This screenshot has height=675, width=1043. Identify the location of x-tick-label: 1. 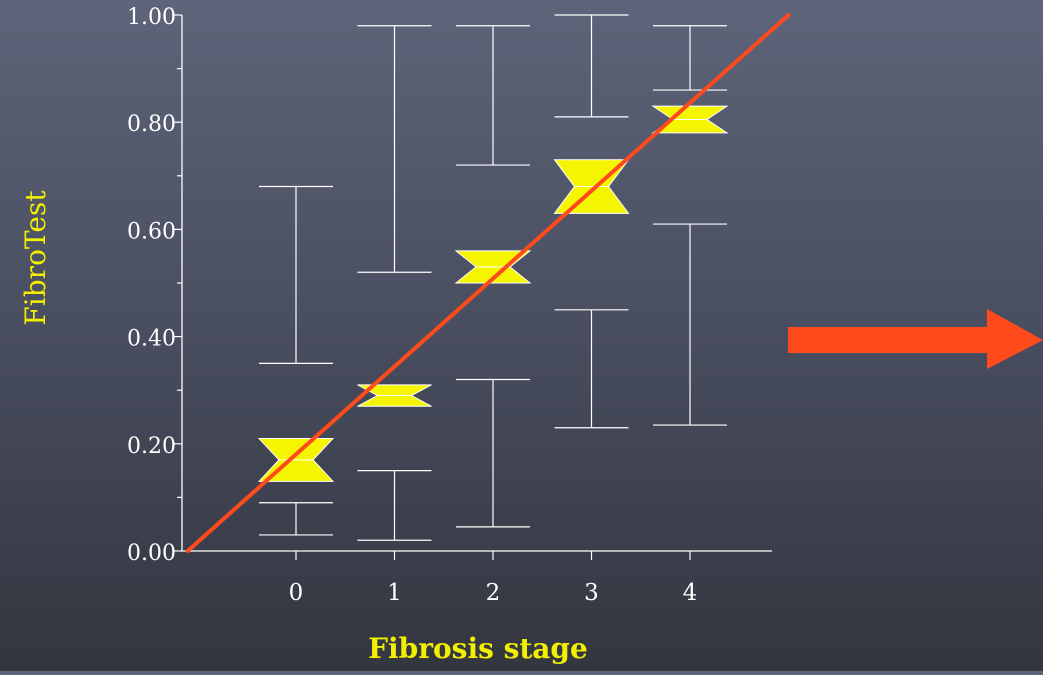
(394, 593).